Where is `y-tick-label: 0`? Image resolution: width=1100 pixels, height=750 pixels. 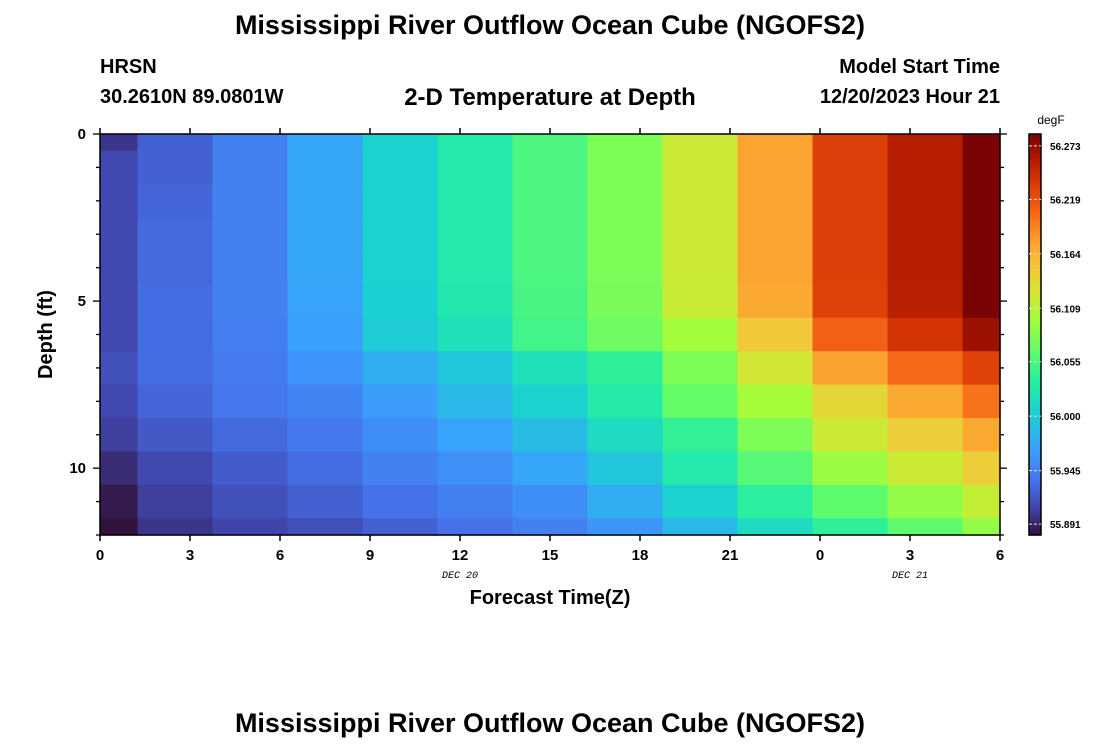
y-tick-label: 0 is located at coordinates (82, 134).